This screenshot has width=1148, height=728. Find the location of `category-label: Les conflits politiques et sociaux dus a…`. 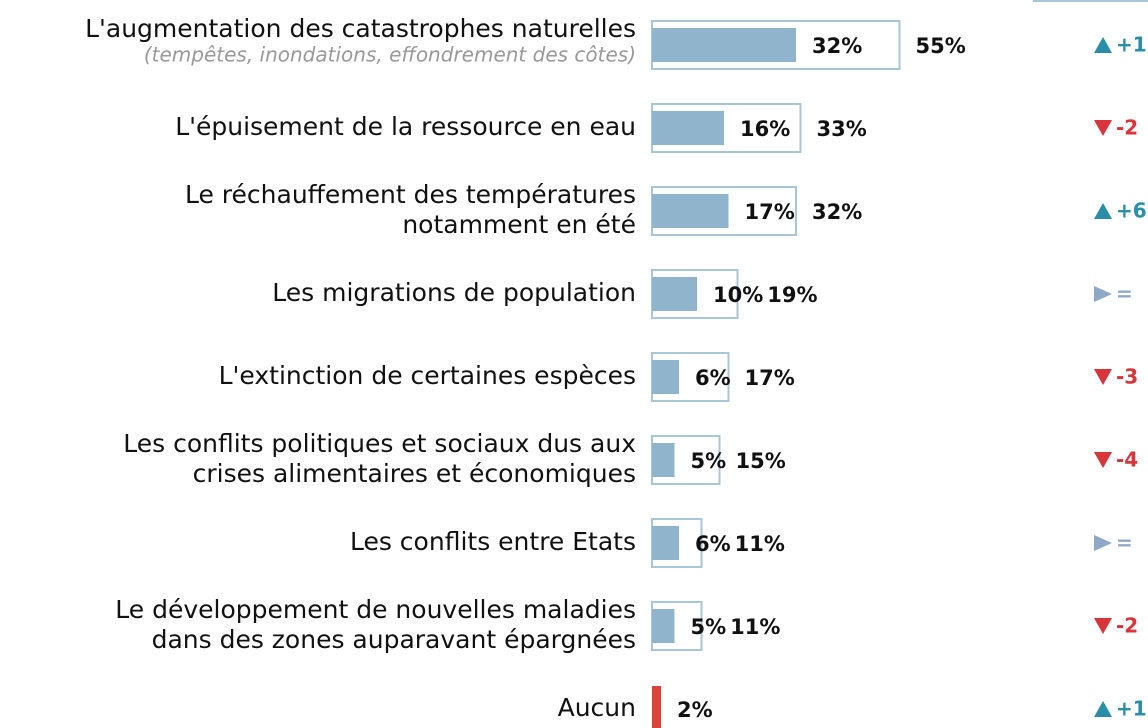

category-label: Les conflits politiques et sociaux dus a… is located at coordinates (379, 443).